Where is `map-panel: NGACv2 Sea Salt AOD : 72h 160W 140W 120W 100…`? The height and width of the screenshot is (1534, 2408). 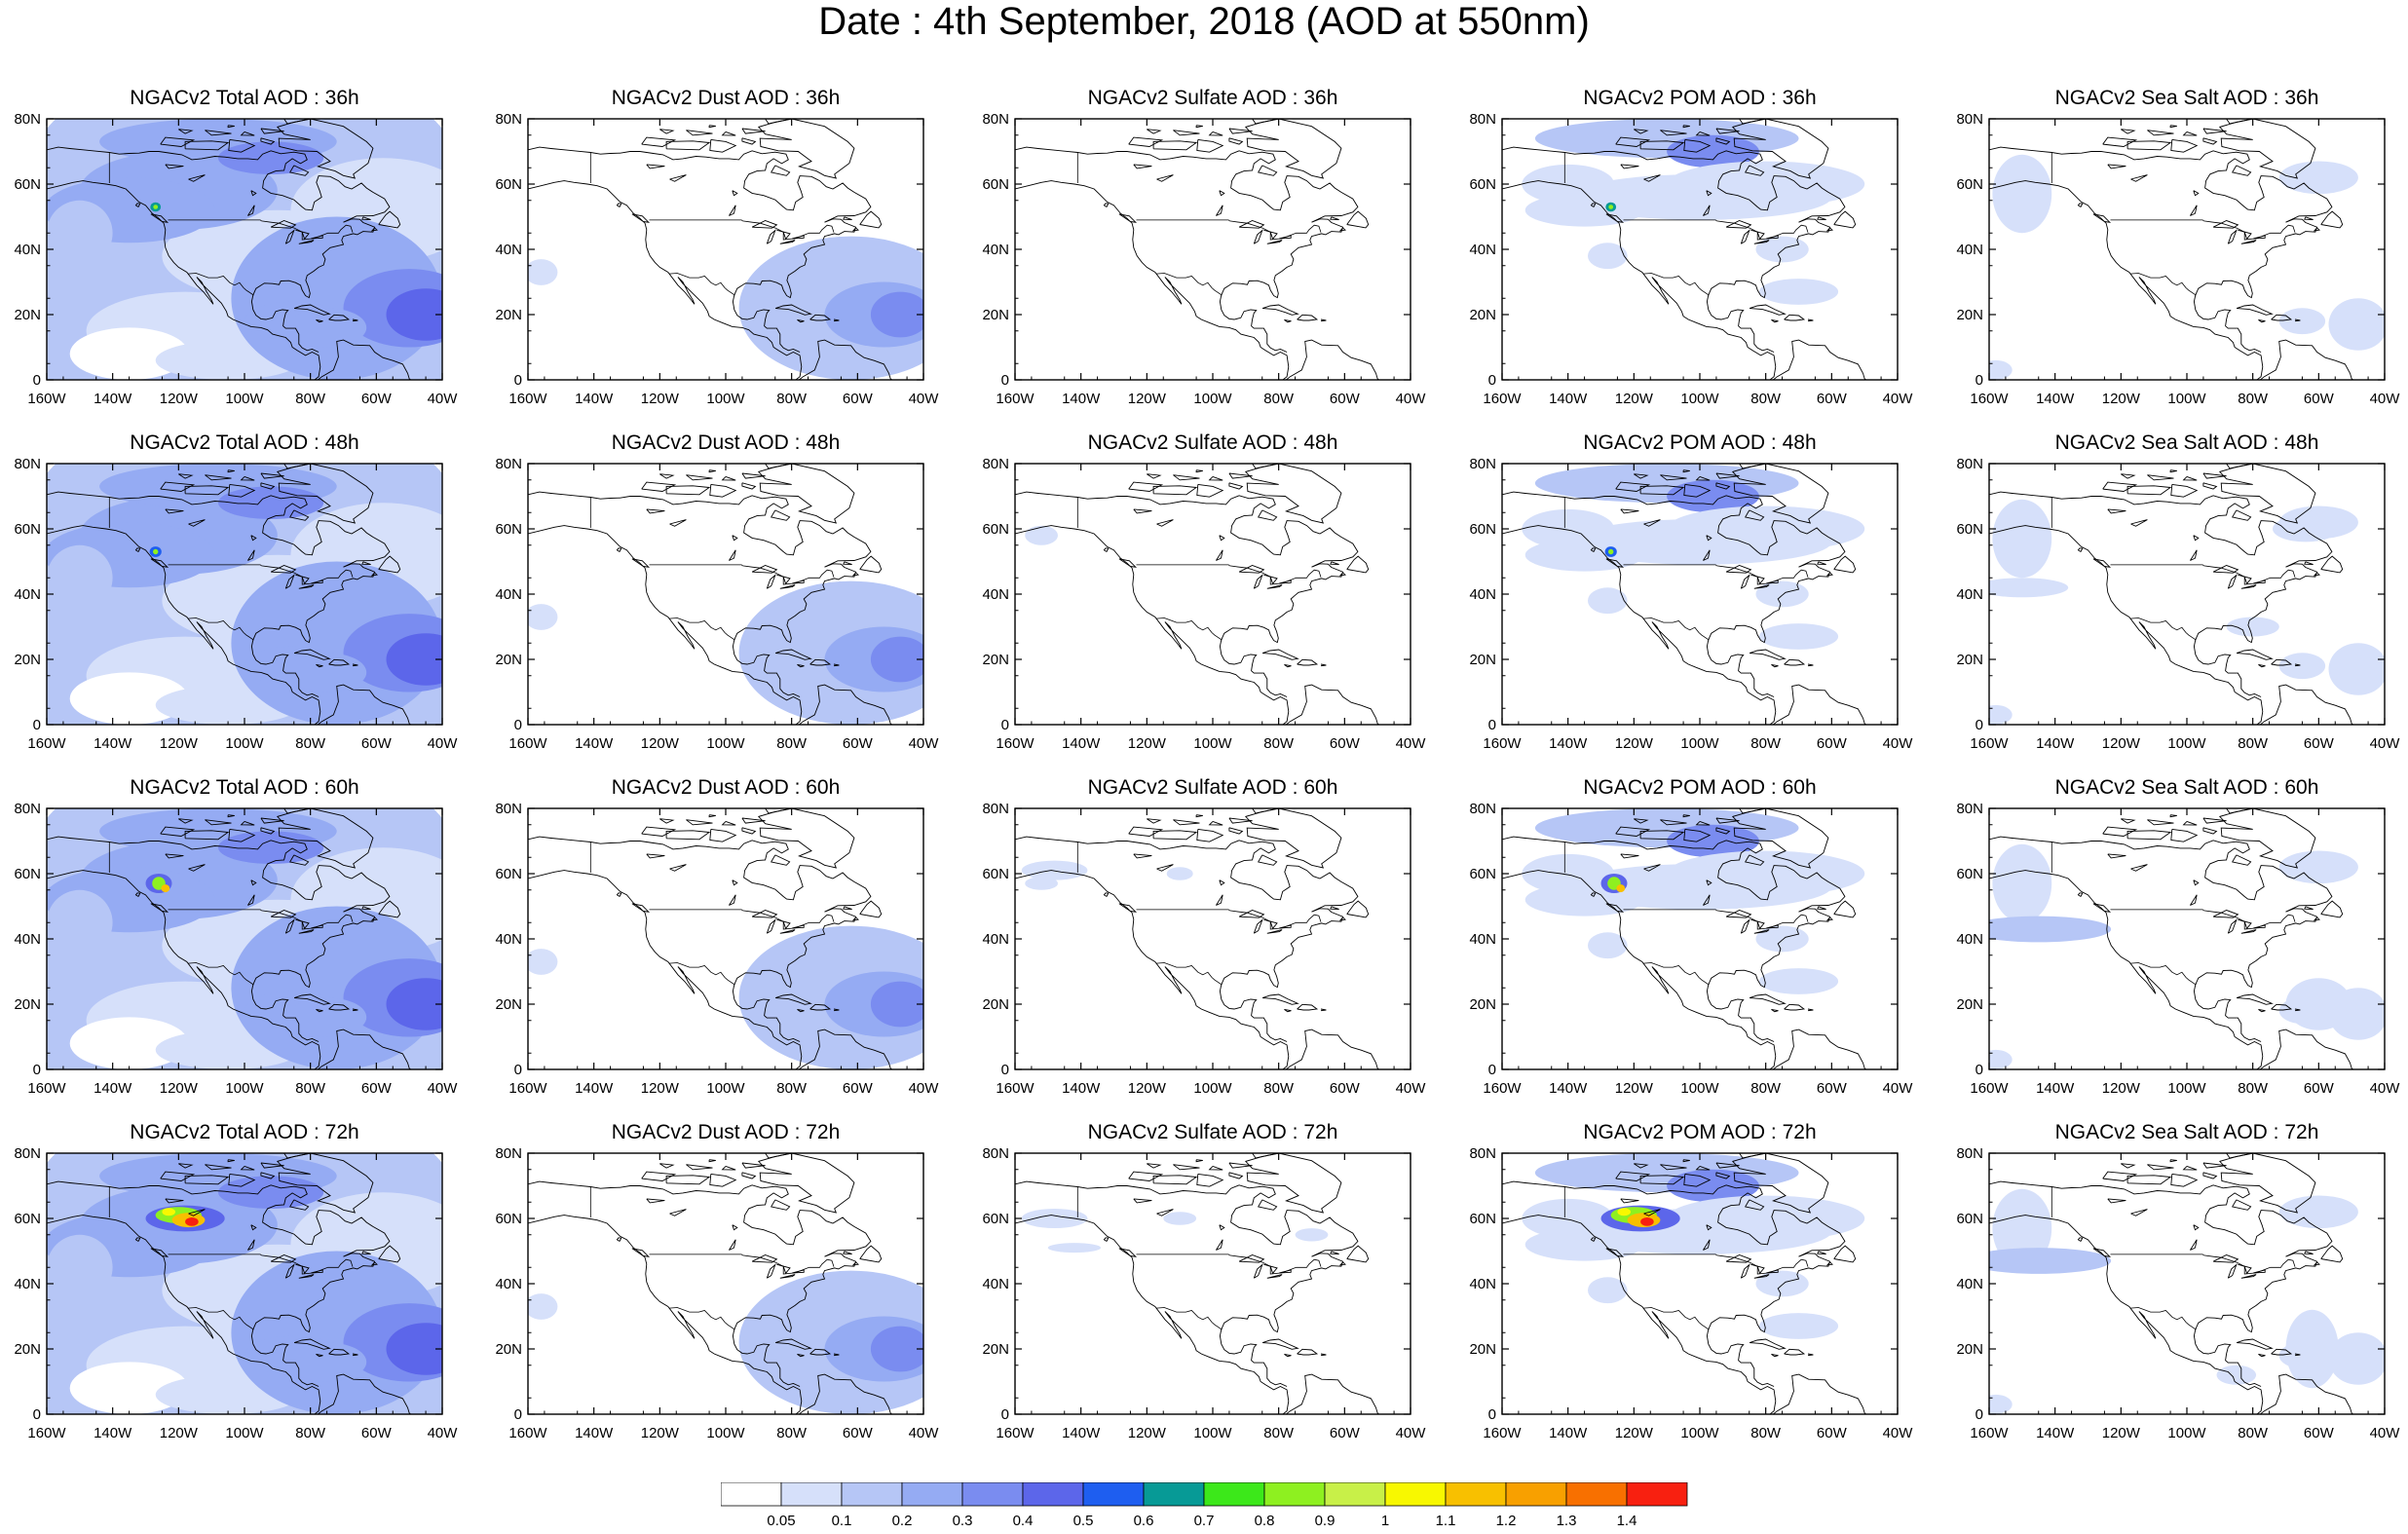
map-panel: NGACv2 Sea Salt AOD : 72h 160W 140W 120W 100… is located at coordinates (2175, 1292).